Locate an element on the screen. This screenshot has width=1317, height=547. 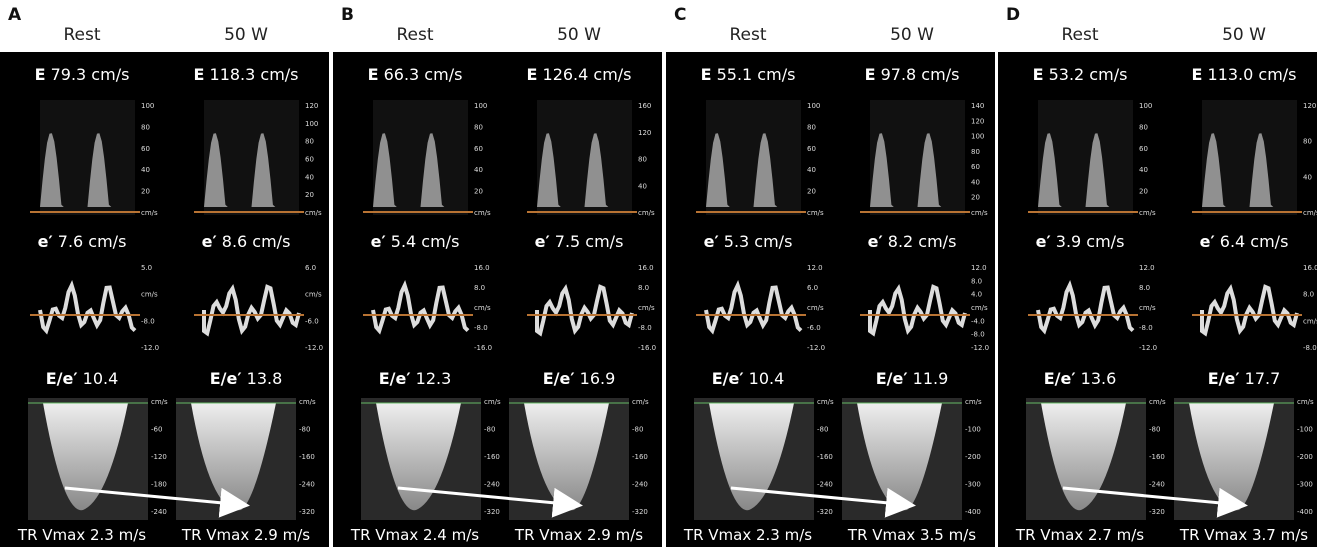
trend-arrow is located at coordinates (157, 502).